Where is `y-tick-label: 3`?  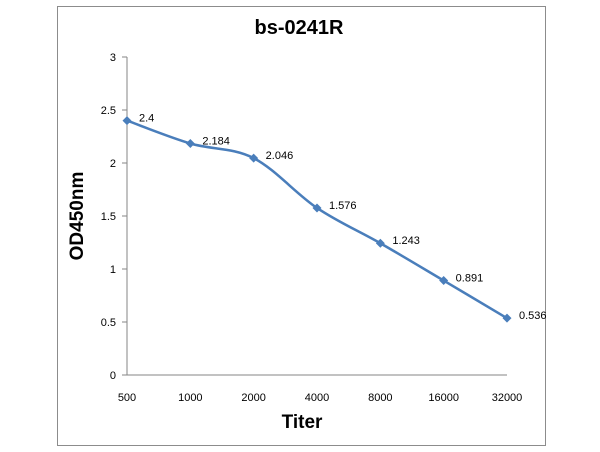
y-tick-label: 3 is located at coordinates (113, 58).